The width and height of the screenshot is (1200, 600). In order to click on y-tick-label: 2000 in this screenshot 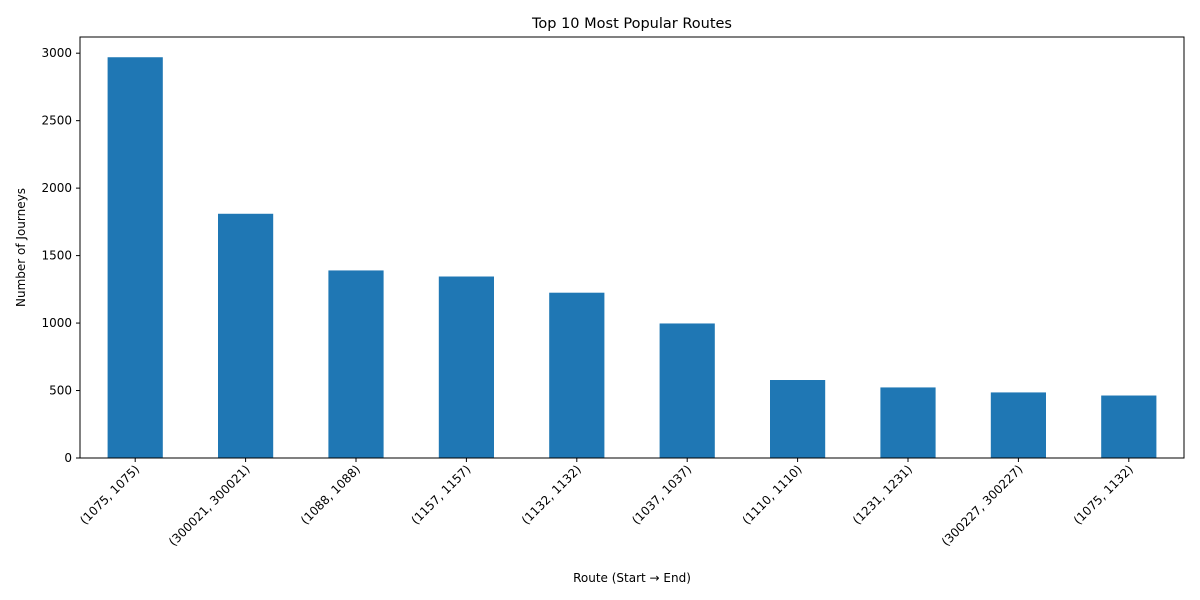, I will do `click(56, 188)`.